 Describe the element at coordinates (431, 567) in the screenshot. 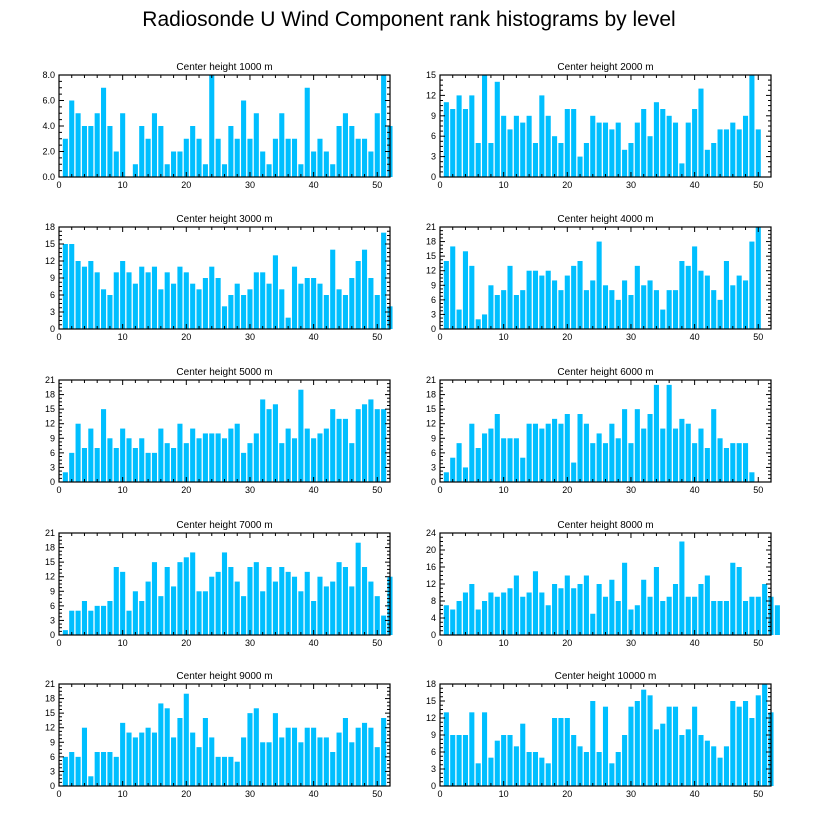

I see `y-tick-label: 16` at that location.